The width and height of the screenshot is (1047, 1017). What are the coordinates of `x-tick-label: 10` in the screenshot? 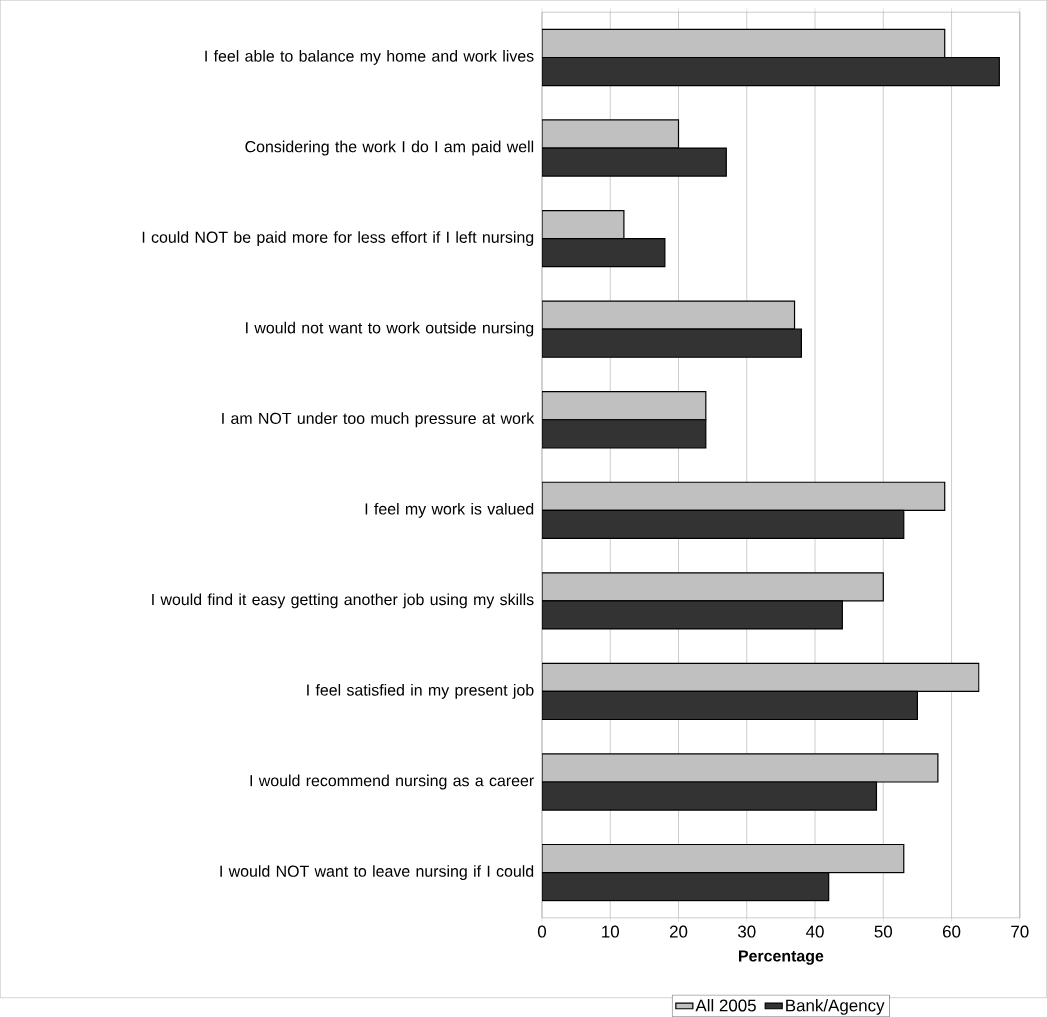 It's located at (611, 931).